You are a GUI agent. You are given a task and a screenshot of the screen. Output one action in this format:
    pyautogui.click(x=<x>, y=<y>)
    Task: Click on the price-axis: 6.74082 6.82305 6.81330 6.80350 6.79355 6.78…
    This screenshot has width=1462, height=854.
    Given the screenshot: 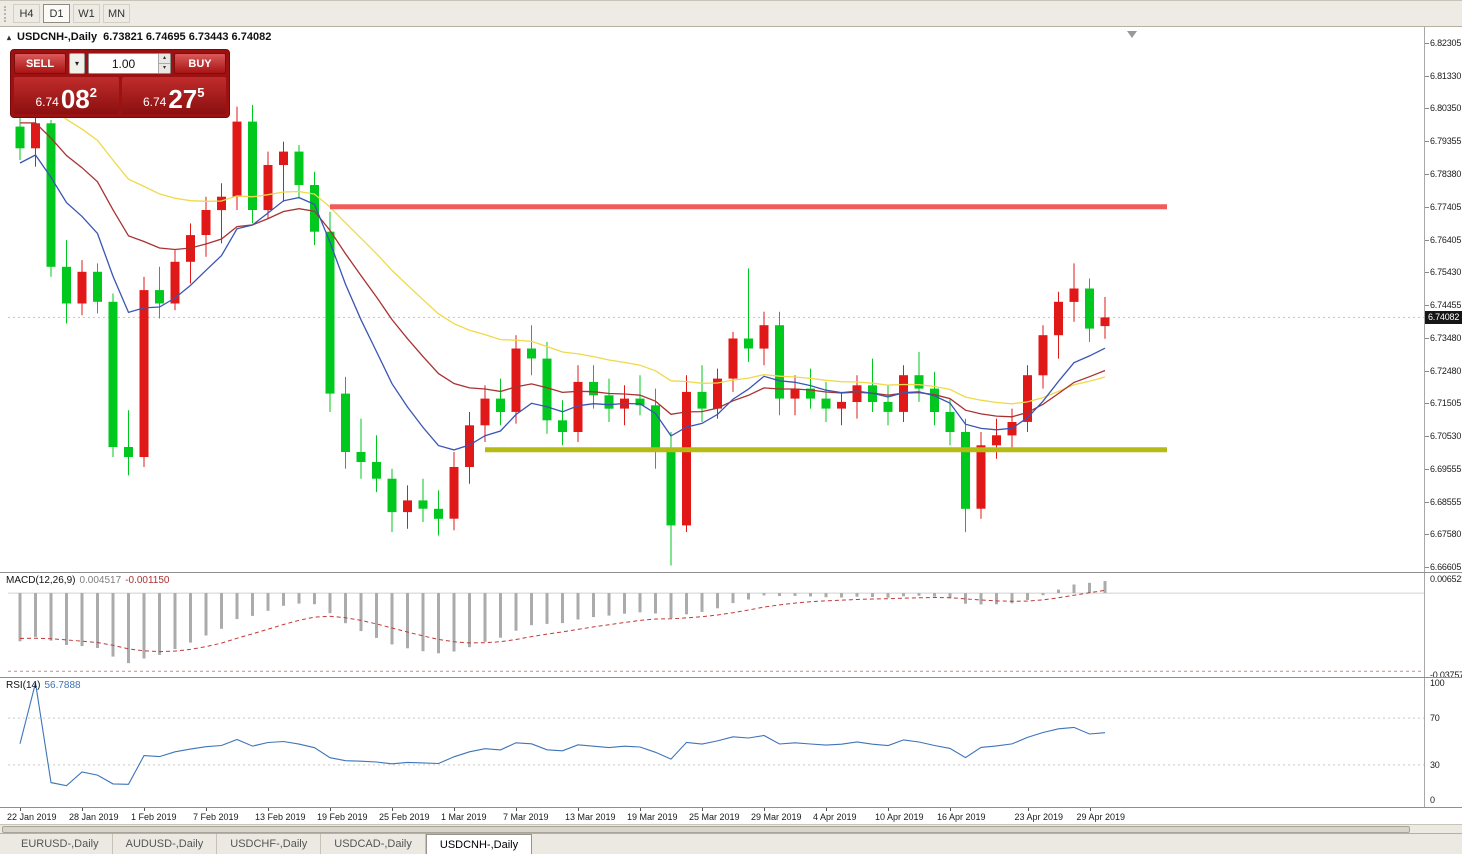 What is the action you would take?
    pyautogui.click(x=1443, y=417)
    